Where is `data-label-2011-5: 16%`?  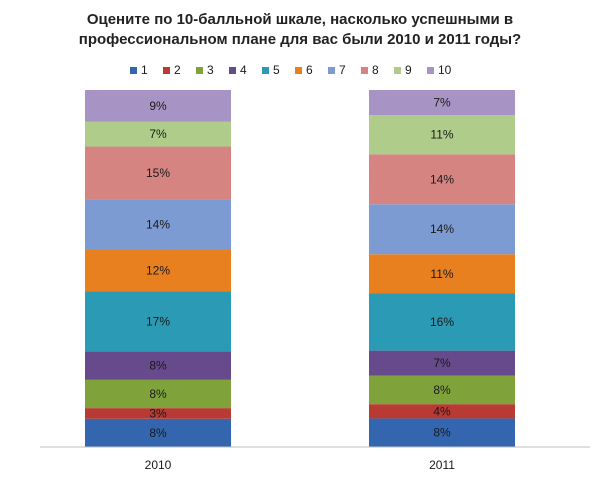 data-label-2011-5: 16% is located at coordinates (442, 322).